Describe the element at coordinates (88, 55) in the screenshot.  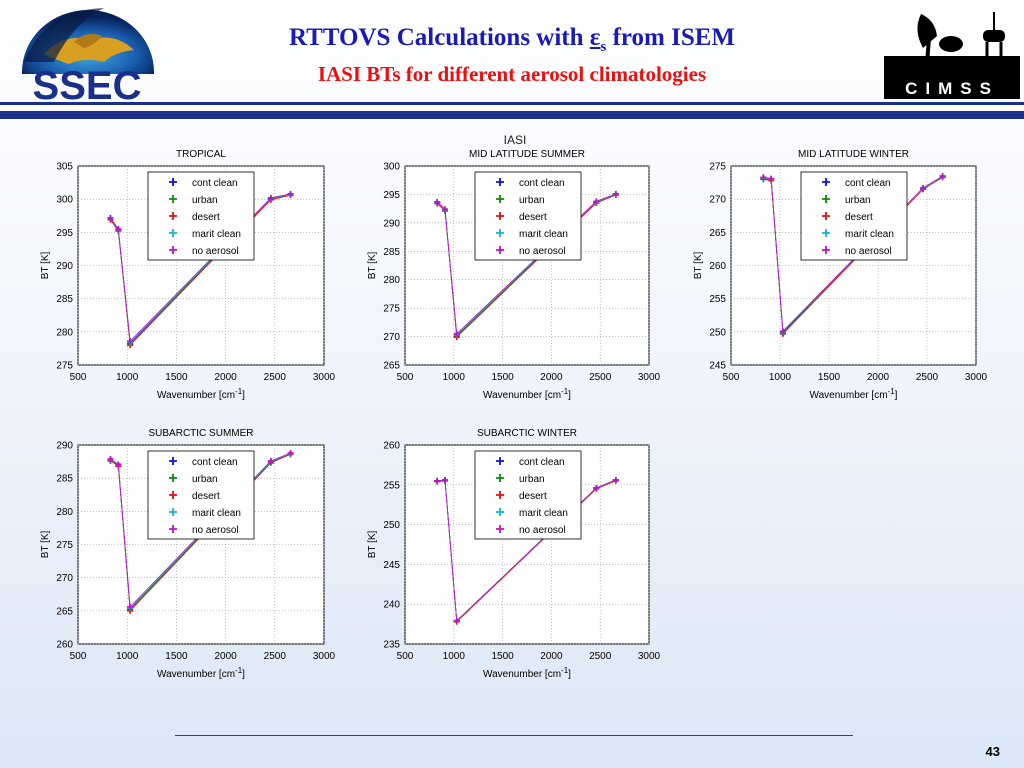
I see `ssec-logo: SSEC` at that location.